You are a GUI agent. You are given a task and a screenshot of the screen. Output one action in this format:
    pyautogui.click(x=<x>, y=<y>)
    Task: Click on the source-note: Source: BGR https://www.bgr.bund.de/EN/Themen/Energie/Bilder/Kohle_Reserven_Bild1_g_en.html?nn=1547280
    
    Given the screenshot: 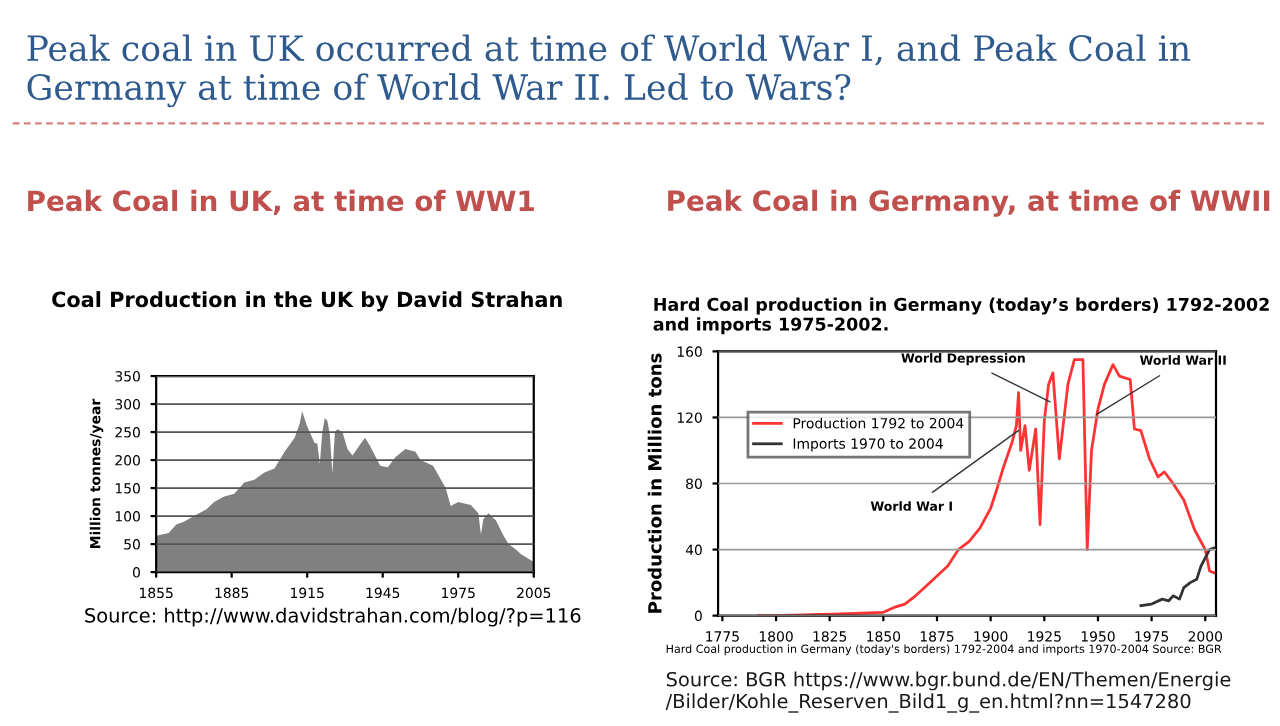 What is the action you would take?
    pyautogui.click(x=948, y=692)
    